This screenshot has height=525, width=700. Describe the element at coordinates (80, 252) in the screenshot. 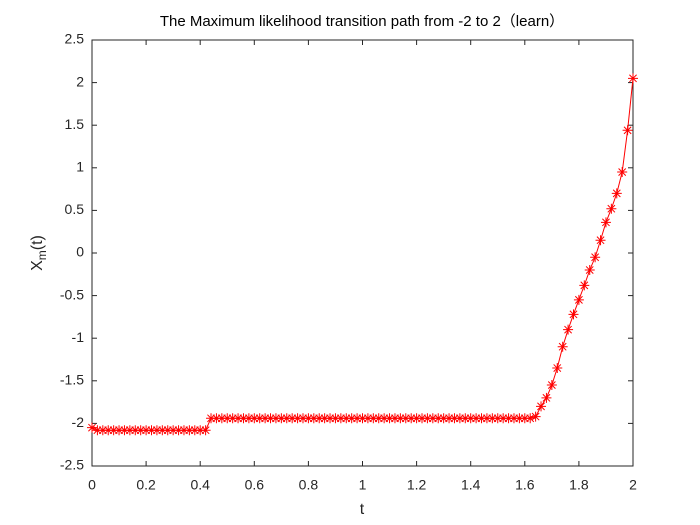

I see `y-tick-label: 0` at that location.